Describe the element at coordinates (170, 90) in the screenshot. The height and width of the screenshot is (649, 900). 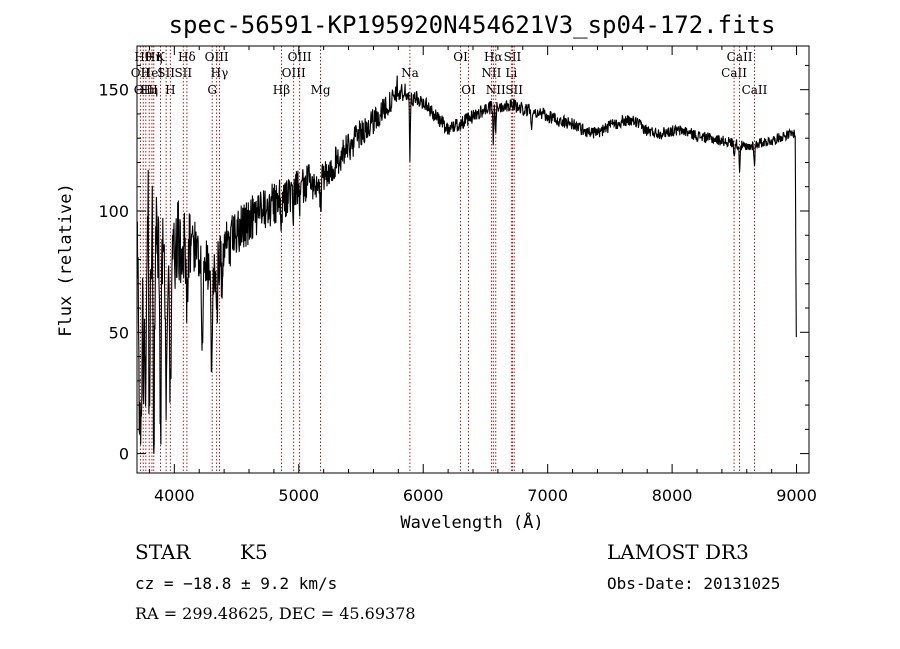
I see `line-marker-label: H` at that location.